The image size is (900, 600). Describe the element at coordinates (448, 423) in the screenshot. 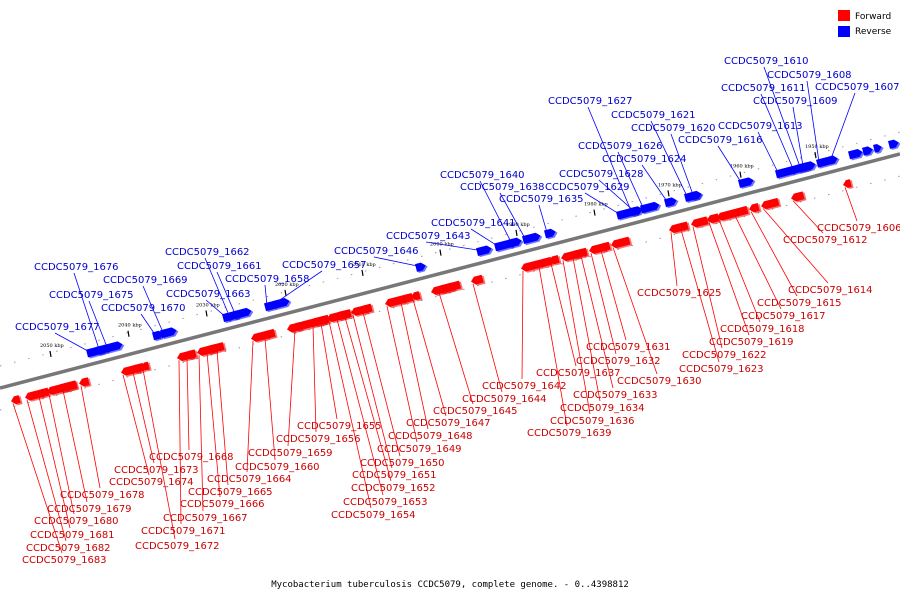

I see `forward-gene-label: CCDC5079_1647` at that location.